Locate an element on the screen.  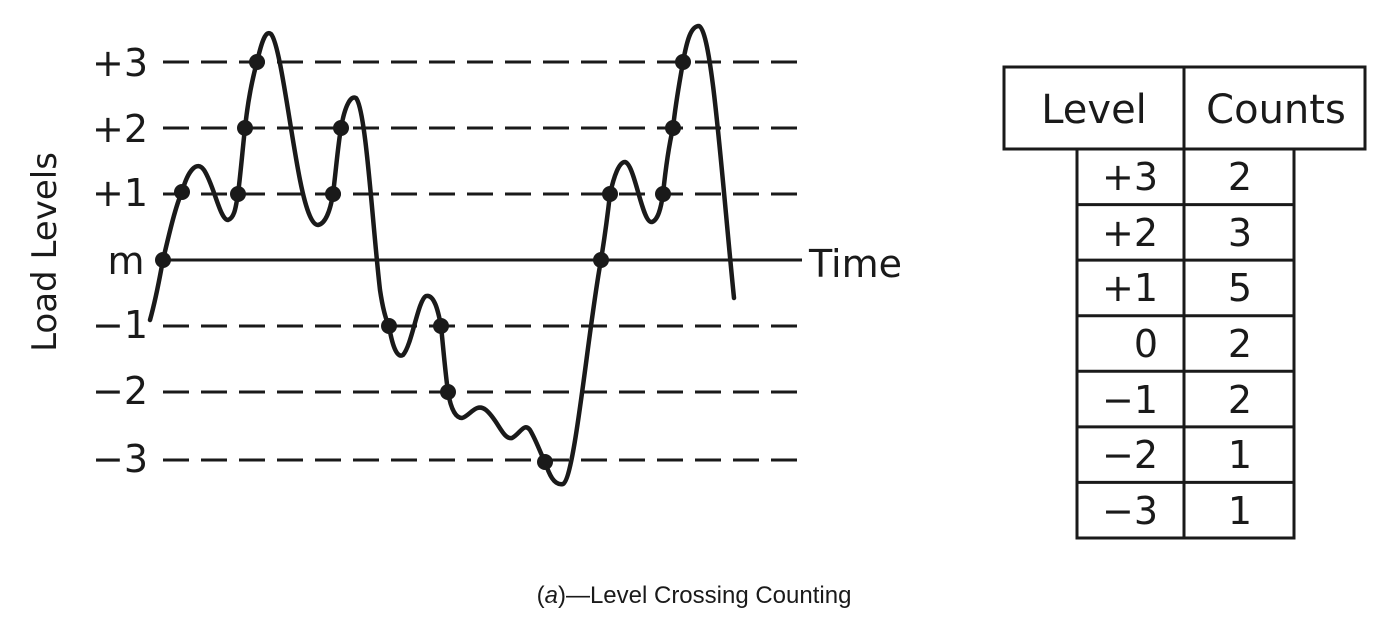
table-cell-level: −2 is located at coordinates (1130, 455).